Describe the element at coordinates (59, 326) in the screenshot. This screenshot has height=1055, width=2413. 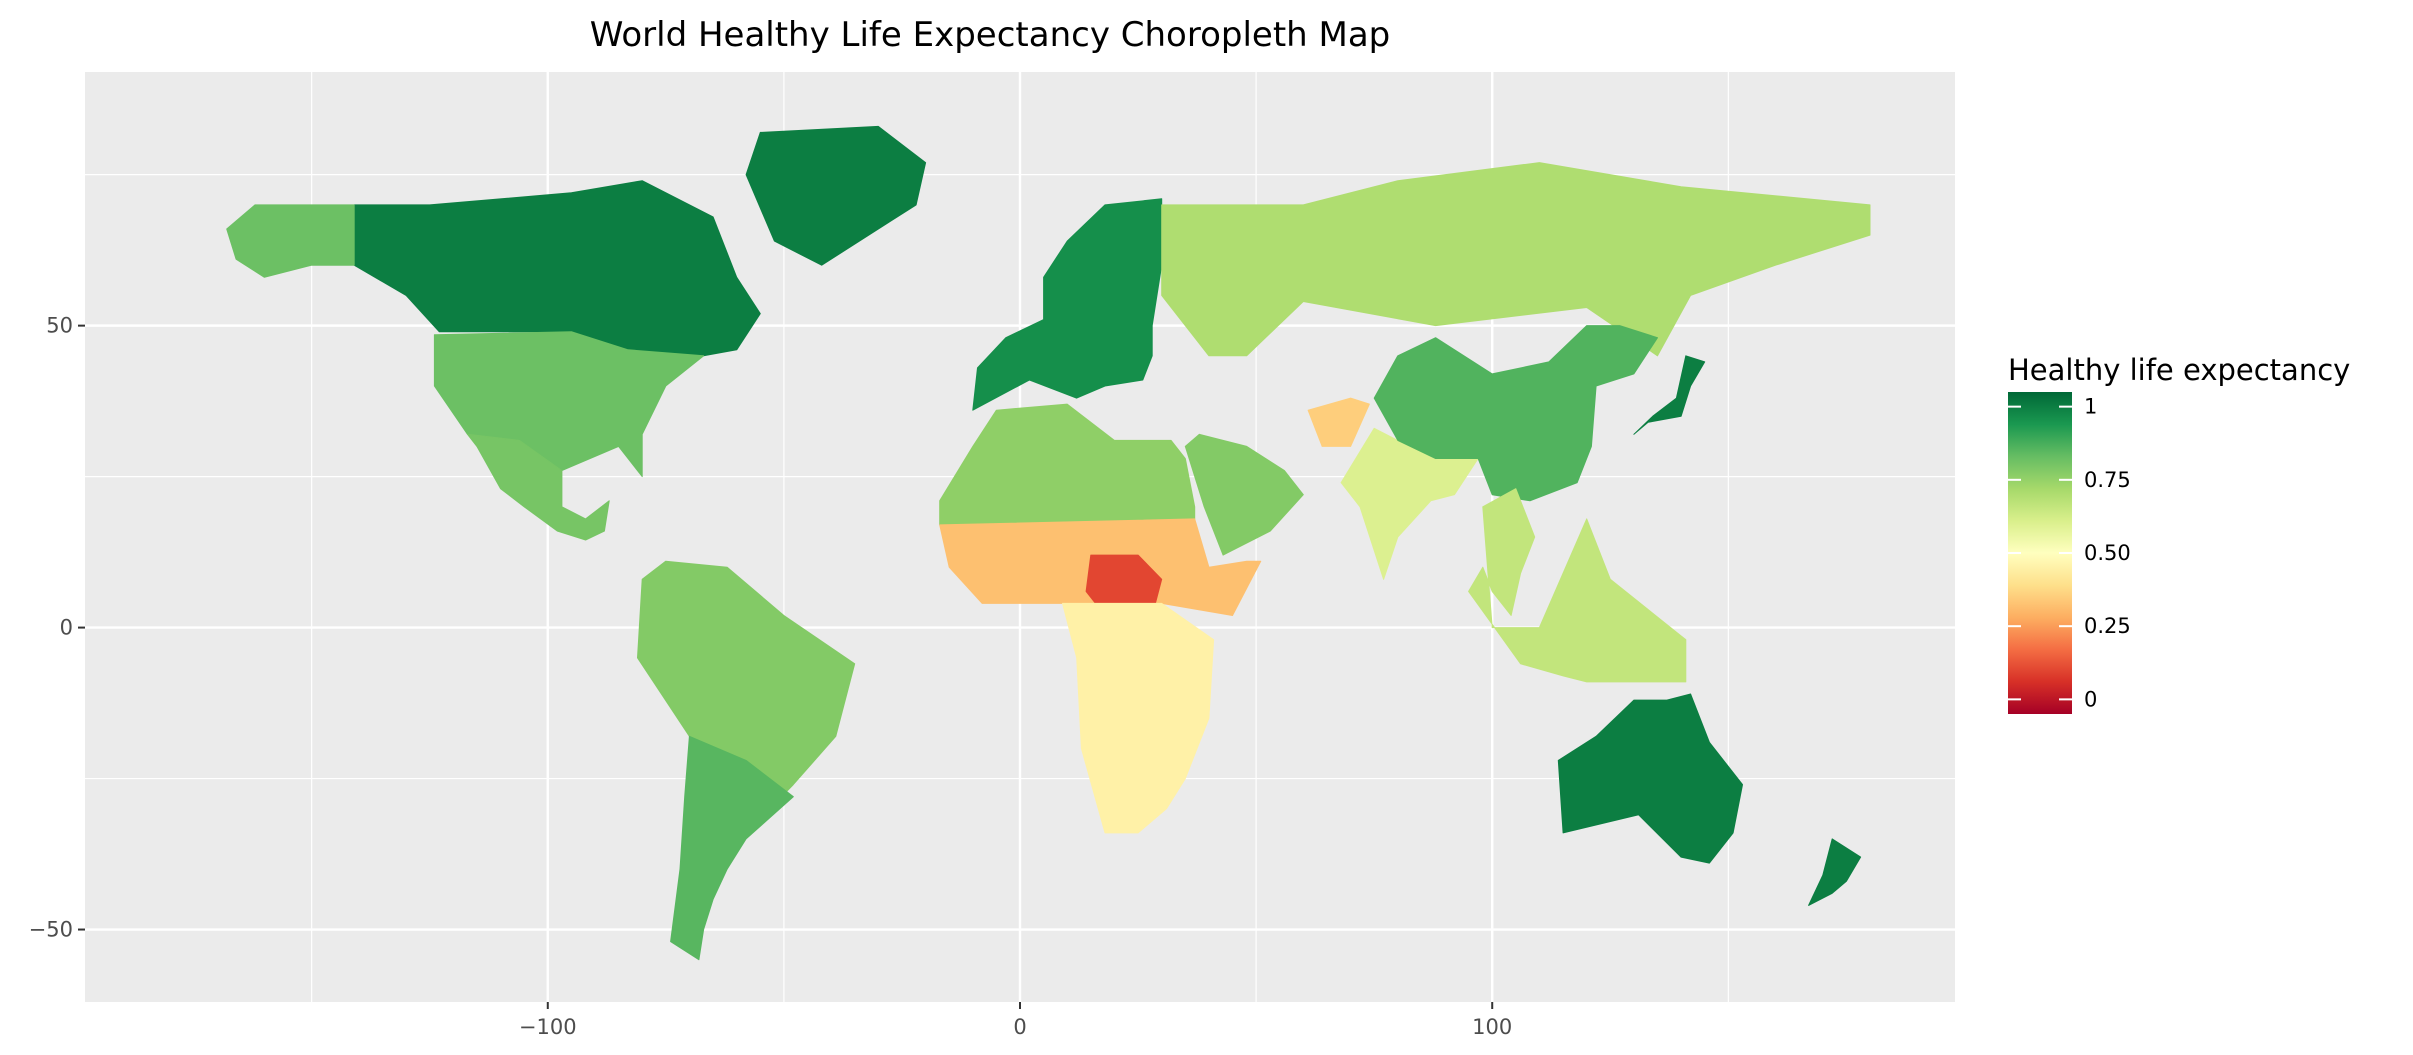
I see `y-tick-label: 50` at that location.